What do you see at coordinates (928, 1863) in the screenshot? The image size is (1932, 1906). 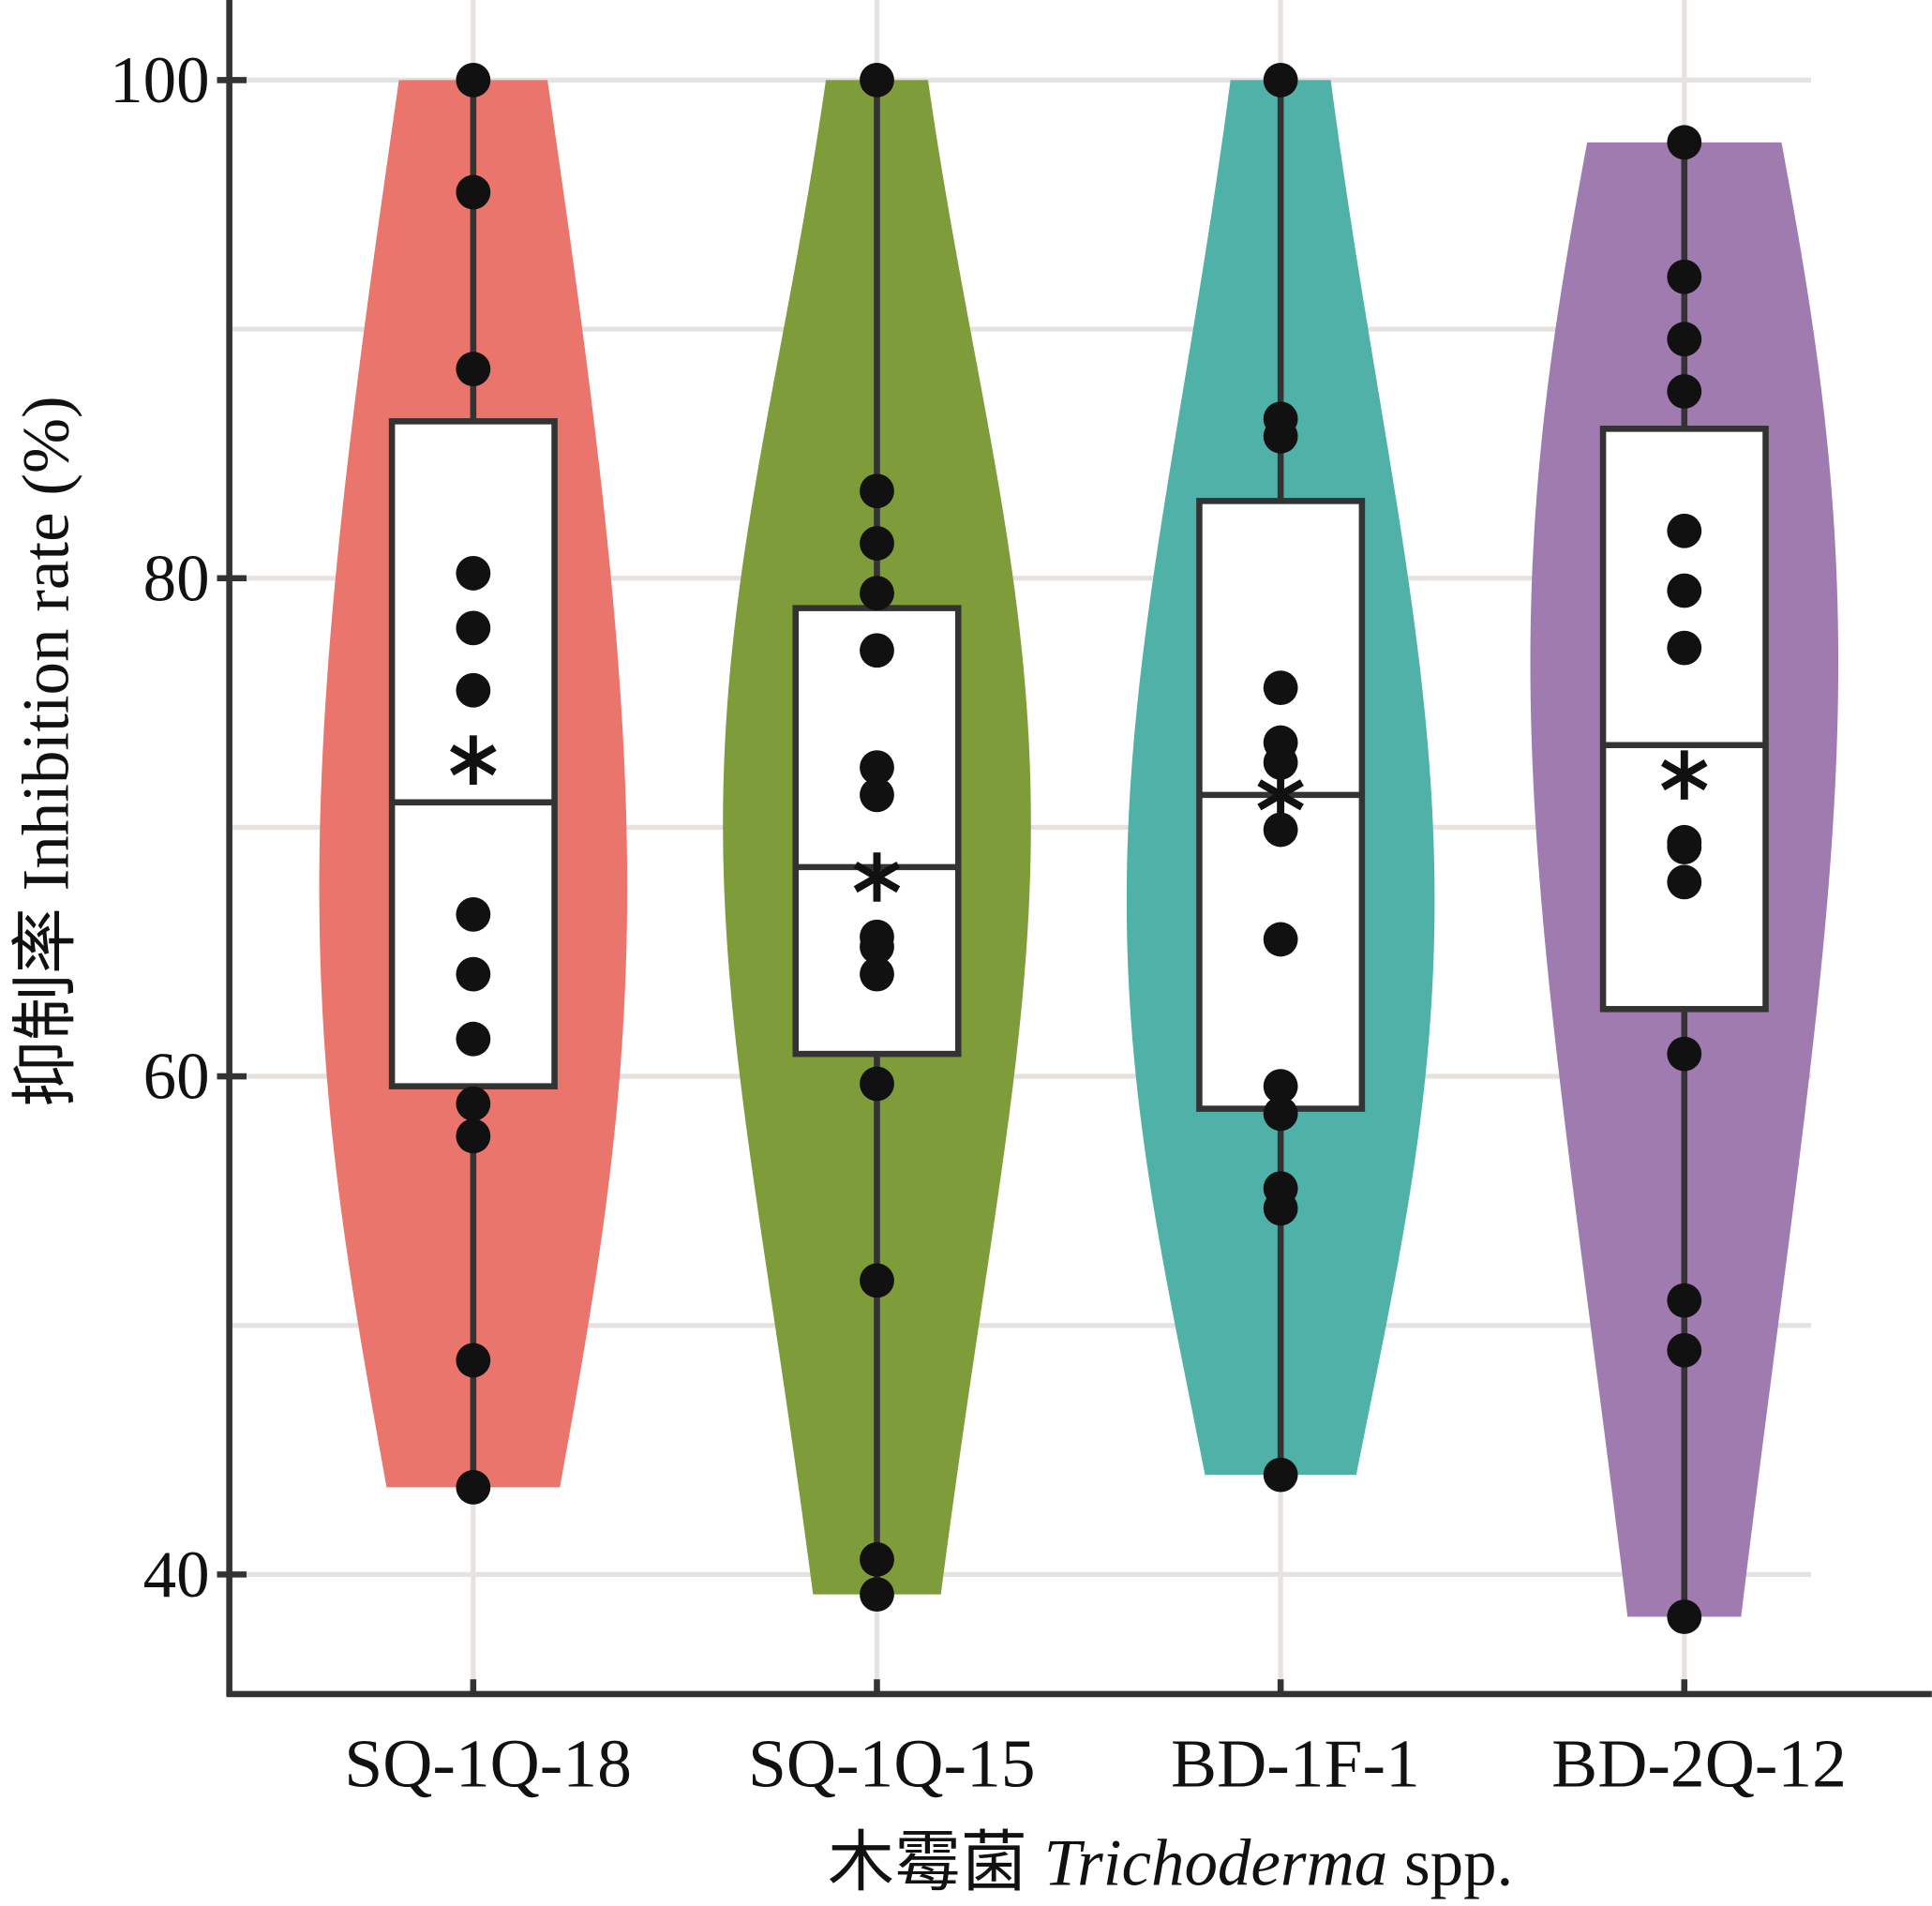 I see `x-title-cn: 木霉菌` at bounding box center [928, 1863].